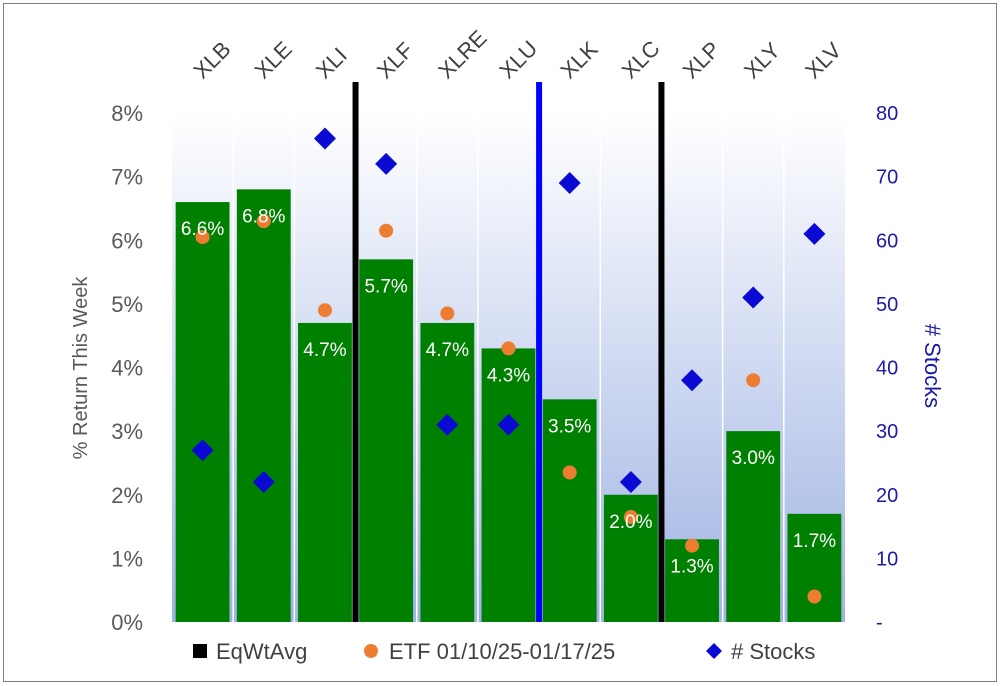  What do you see at coordinates (127, 622) in the screenshot?
I see `y-left-tick-label: 0%` at bounding box center [127, 622].